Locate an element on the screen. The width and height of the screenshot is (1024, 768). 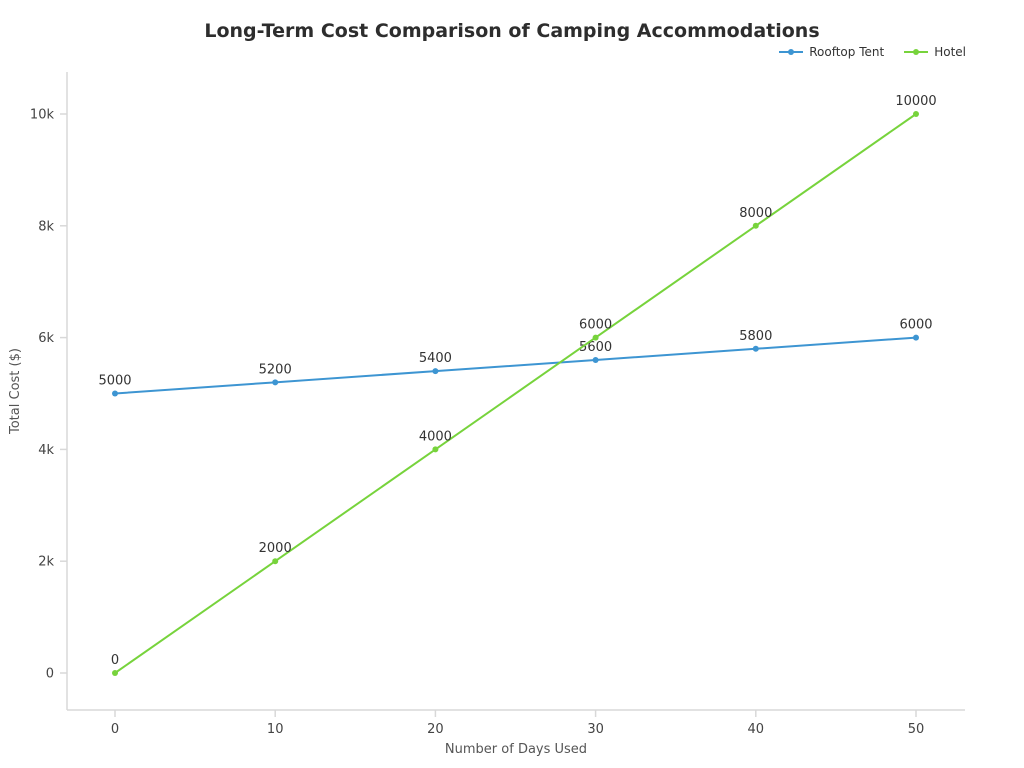
y-tick-label: 10k is located at coordinates (42, 115).